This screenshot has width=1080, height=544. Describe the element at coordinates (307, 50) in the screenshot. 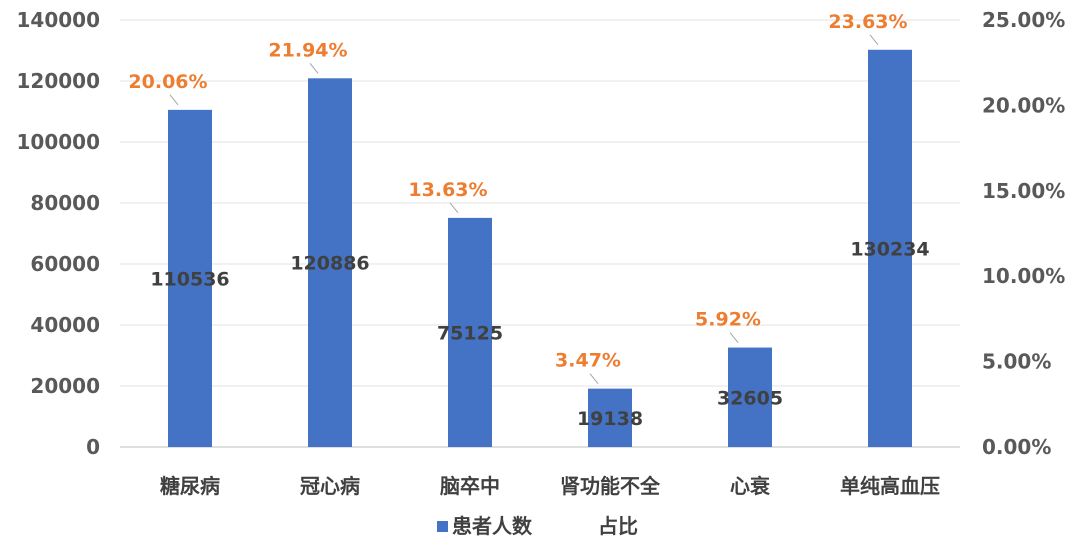

I see `percent-label: 21.94%` at that location.